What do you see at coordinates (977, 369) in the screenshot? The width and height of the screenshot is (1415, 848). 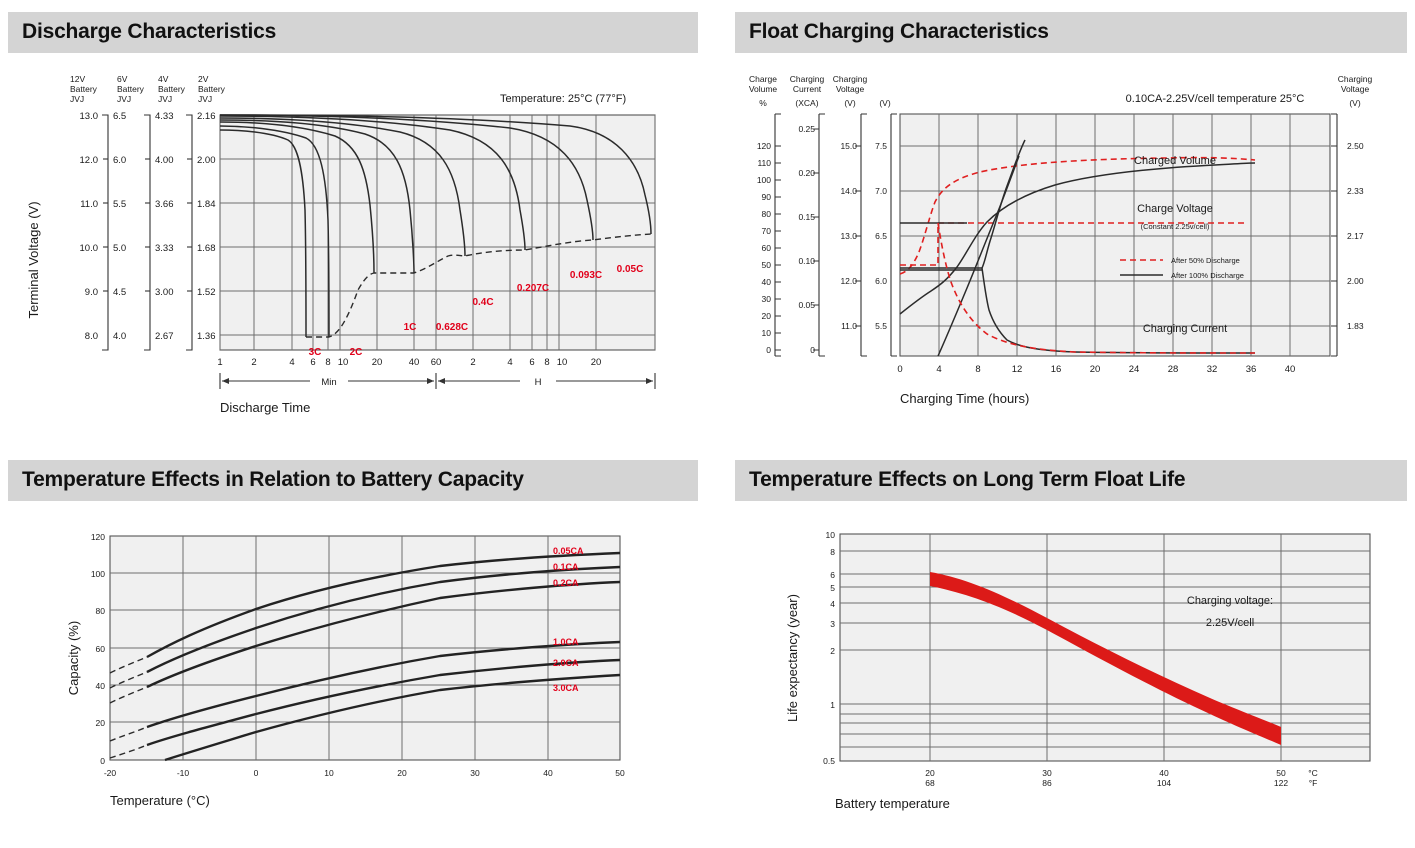 I see `float-x-8: 8` at bounding box center [977, 369].